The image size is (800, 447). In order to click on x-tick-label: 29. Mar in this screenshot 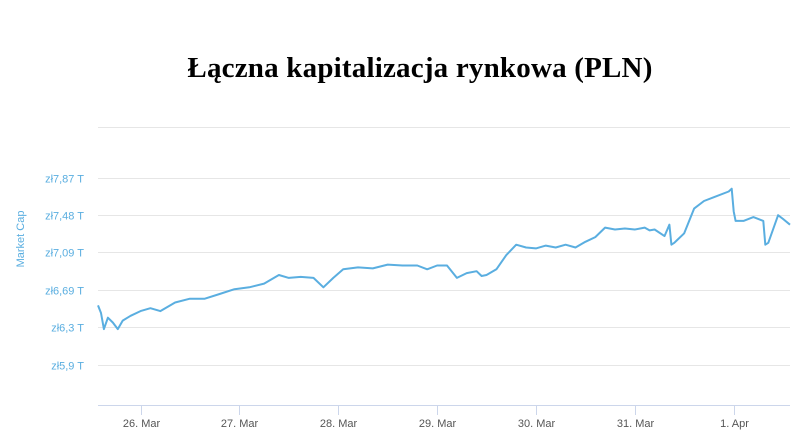, I will do `click(438, 424)`.